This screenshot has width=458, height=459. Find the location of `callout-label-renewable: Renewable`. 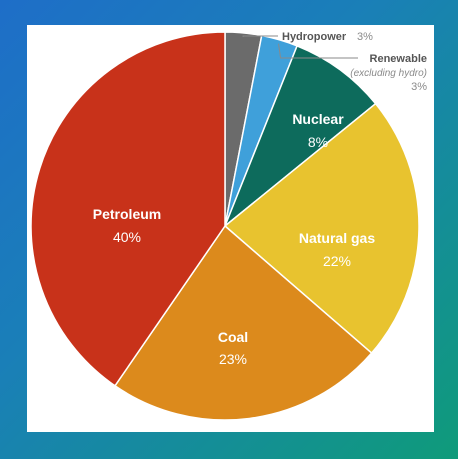

callout-label-renewable: Renewable is located at coordinates (398, 59).